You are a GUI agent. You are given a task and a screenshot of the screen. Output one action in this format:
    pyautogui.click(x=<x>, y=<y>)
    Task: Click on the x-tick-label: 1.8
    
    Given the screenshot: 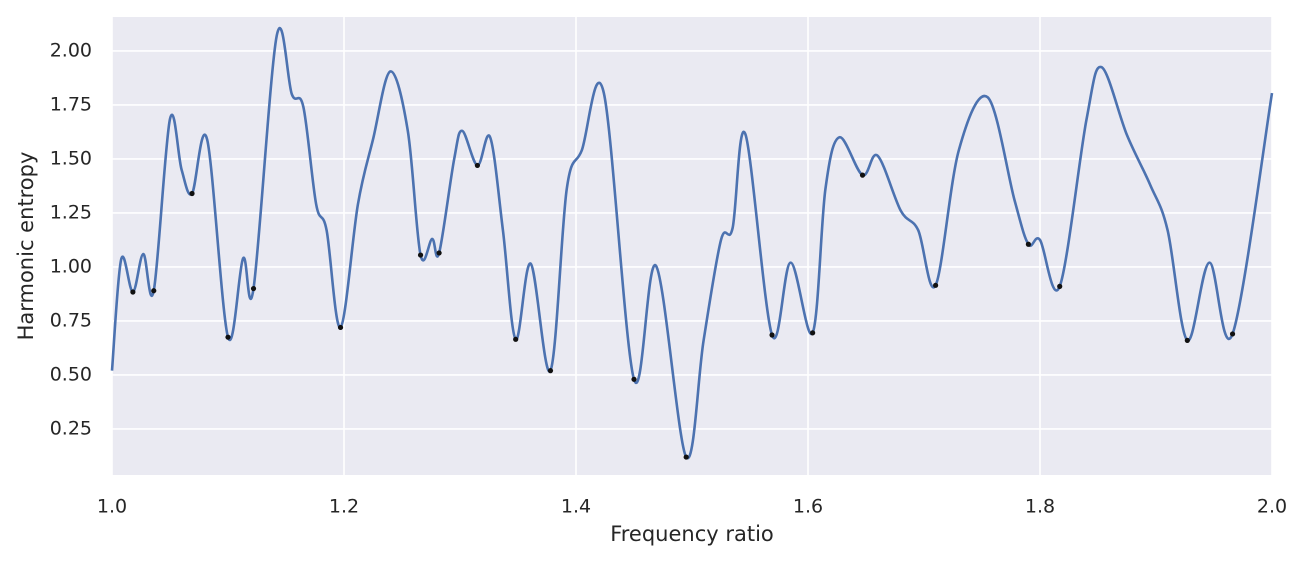 What is the action you would take?
    pyautogui.click(x=1040, y=507)
    